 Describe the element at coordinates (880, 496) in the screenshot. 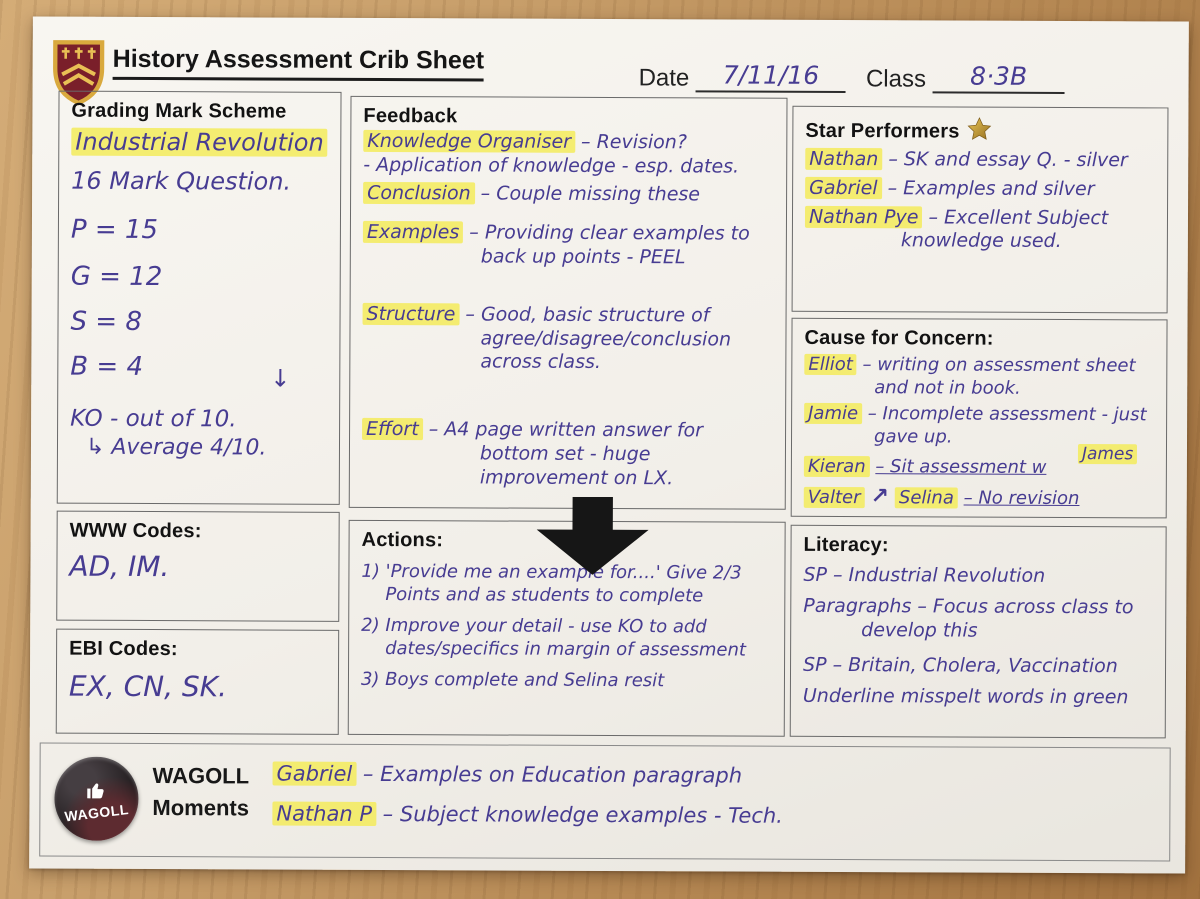

I see `up-right-arrow-icon: ↗` at that location.